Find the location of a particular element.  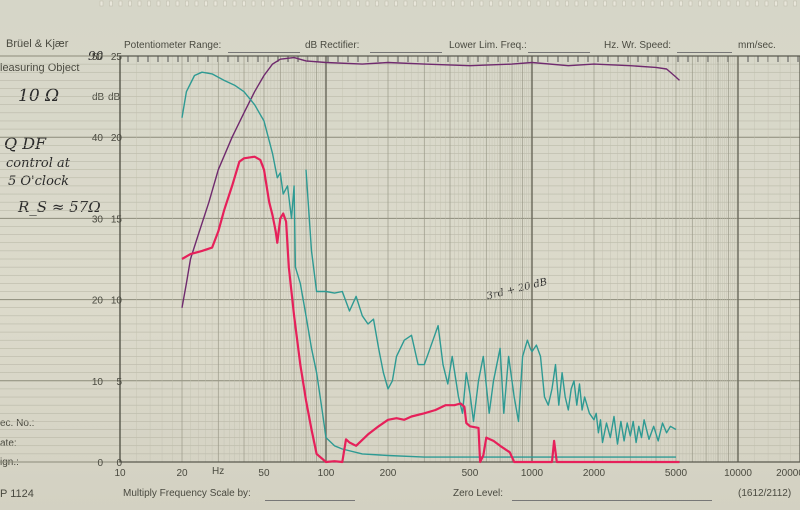

handwritten-note-1: Q DF is located at coordinates (25, 143).